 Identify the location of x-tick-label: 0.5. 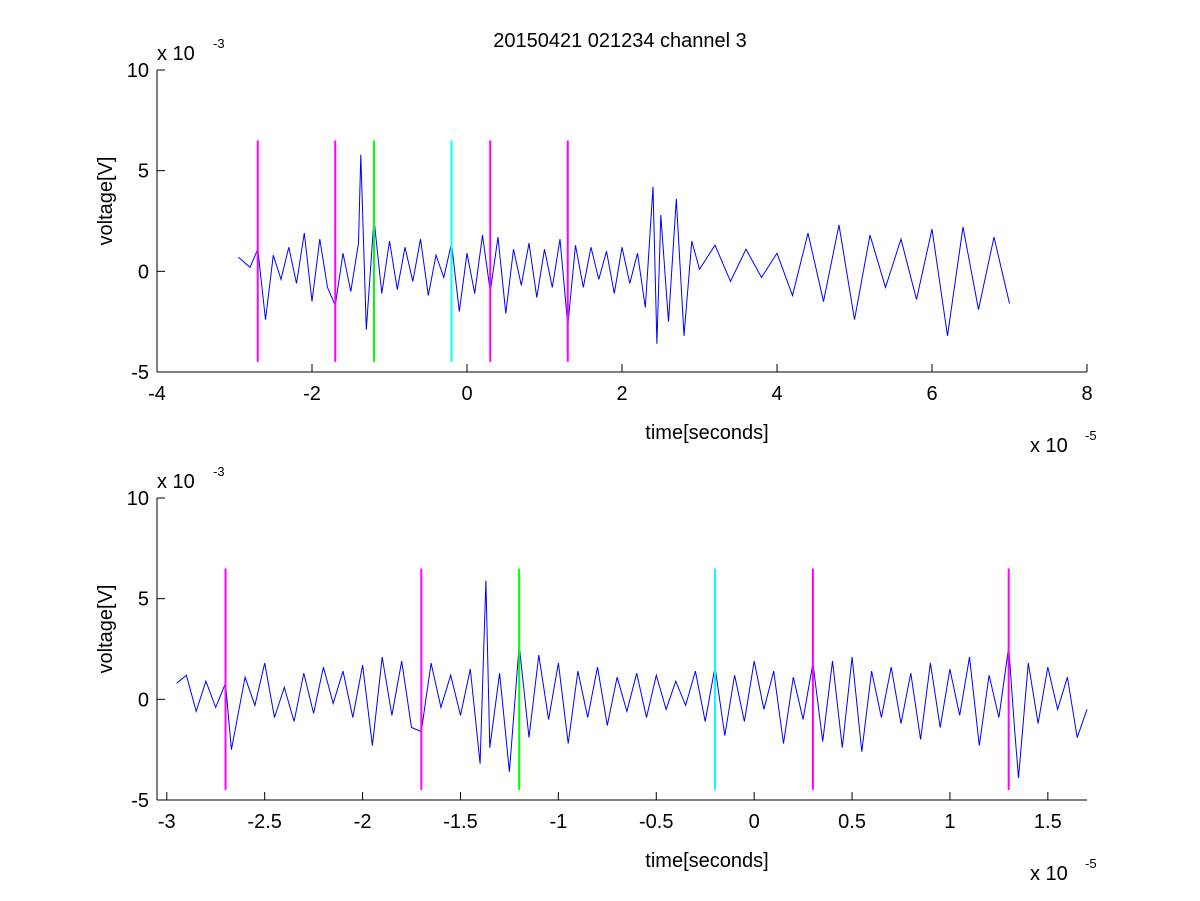
(852, 822).